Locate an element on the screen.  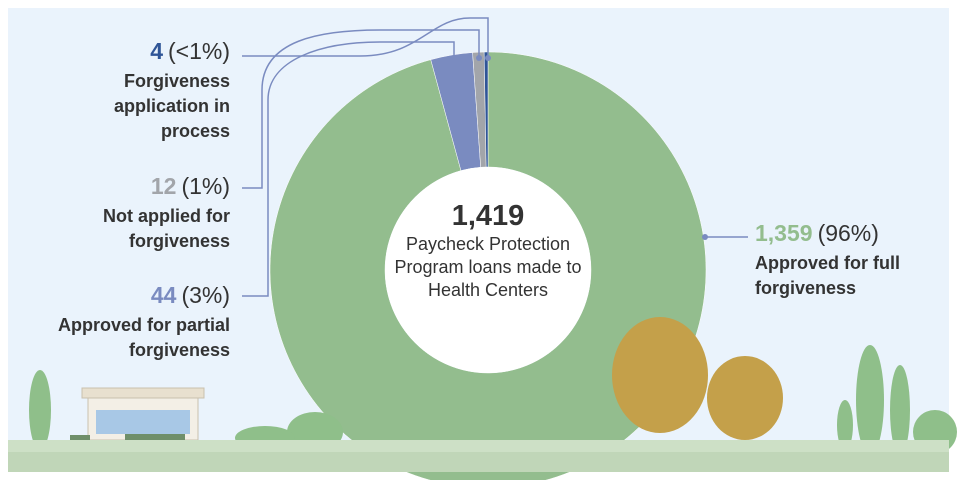
total: 1,419 is located at coordinates (488, 216).